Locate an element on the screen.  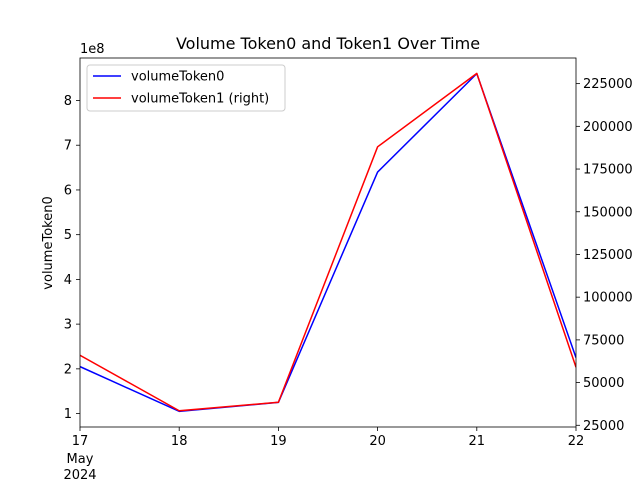
right-y-tick-label: 125000 is located at coordinates (608, 255).